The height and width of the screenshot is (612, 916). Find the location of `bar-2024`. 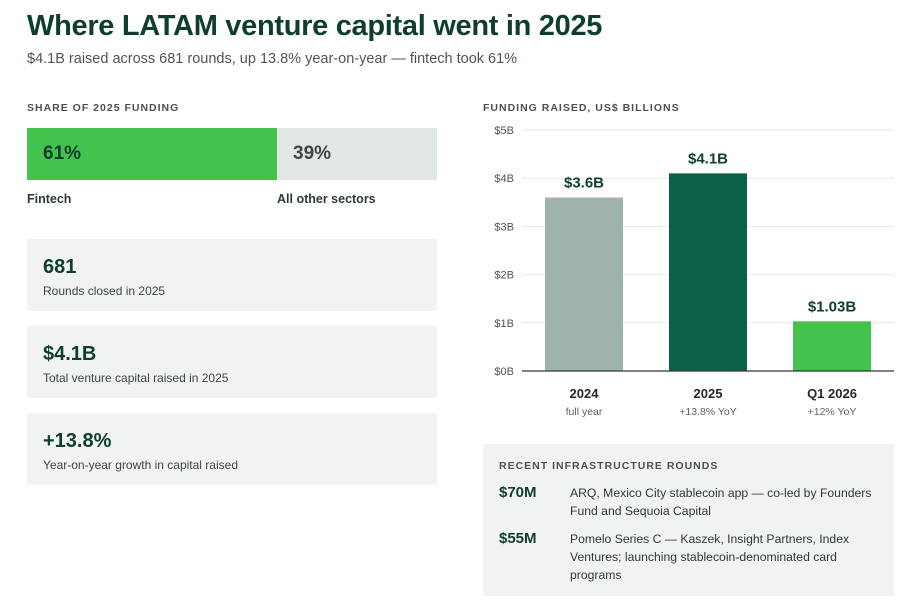

bar-2024 is located at coordinates (584, 284).